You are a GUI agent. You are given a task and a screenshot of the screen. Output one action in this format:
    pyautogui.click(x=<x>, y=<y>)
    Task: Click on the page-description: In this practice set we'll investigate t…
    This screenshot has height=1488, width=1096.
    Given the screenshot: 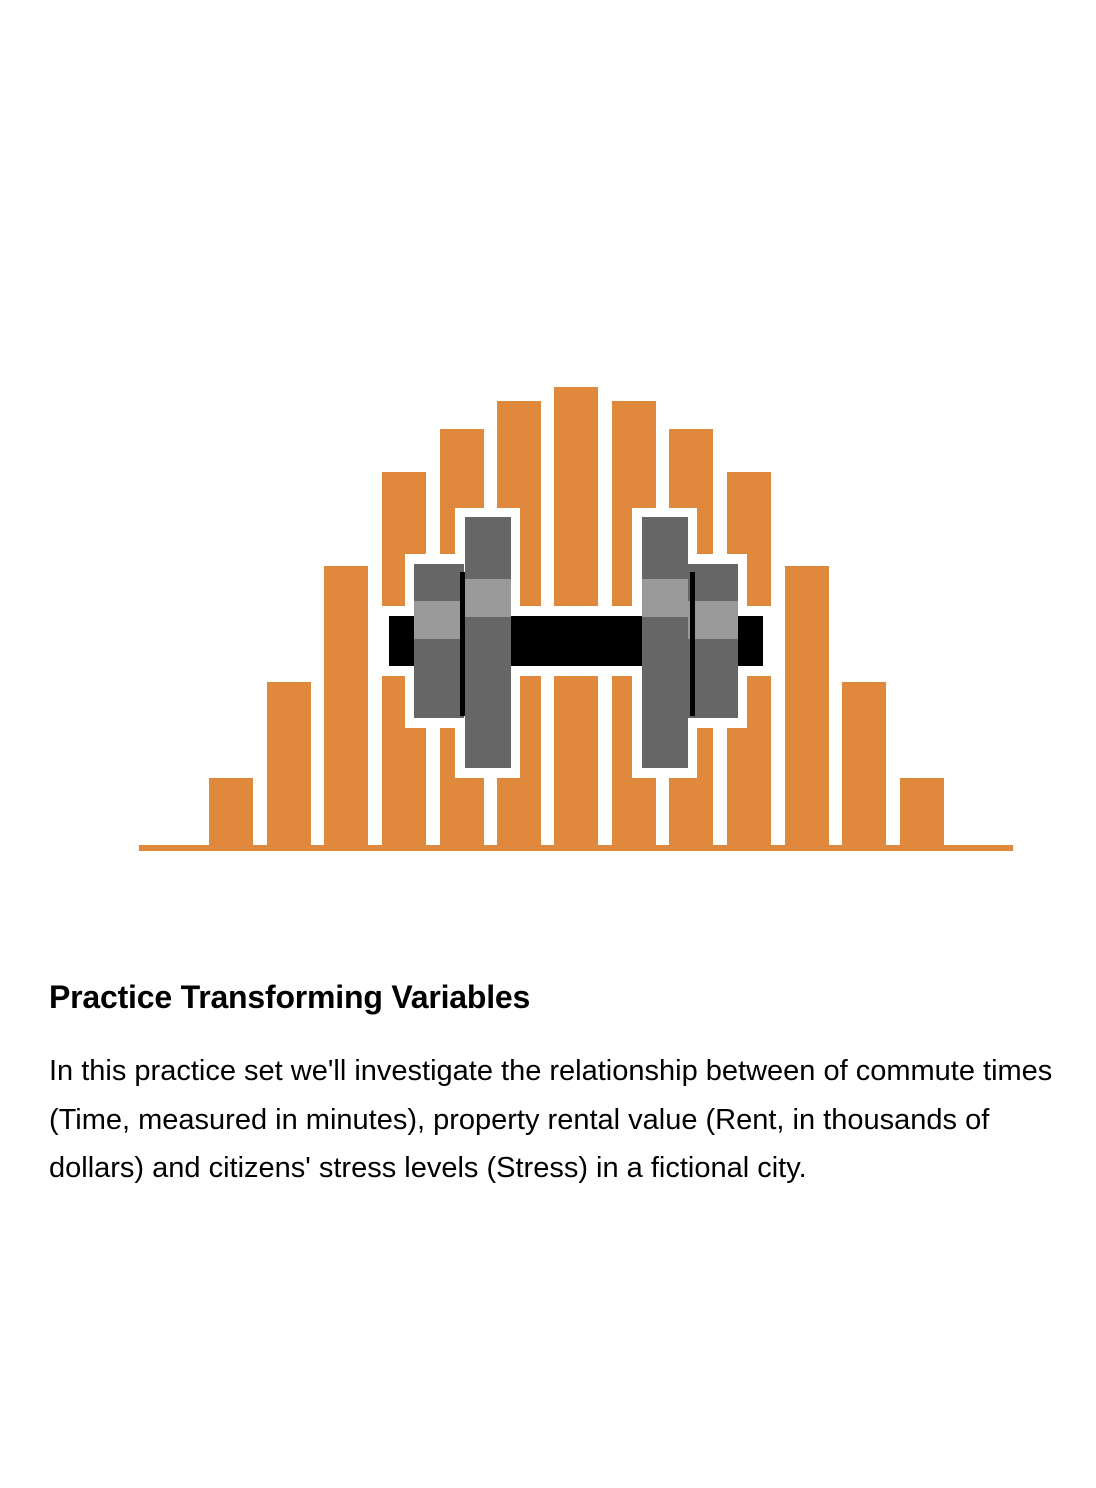 What is the action you would take?
    pyautogui.click(x=551, y=1119)
    